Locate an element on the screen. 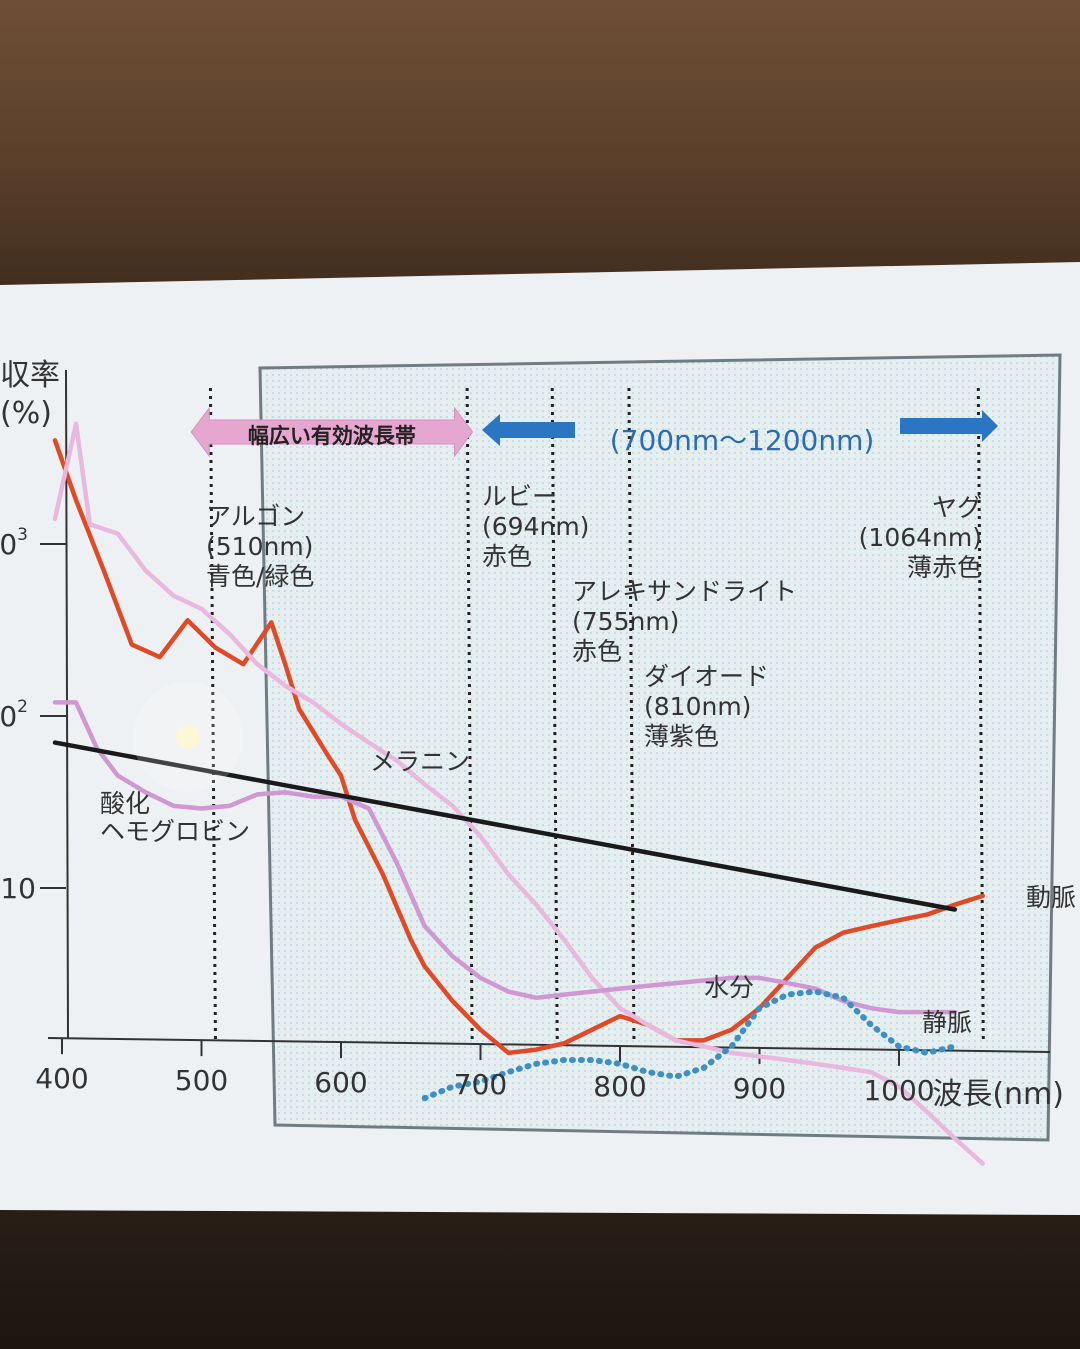 This screenshot has width=1080, height=1349. series-label-0-0: メラニン is located at coordinates (420, 761).